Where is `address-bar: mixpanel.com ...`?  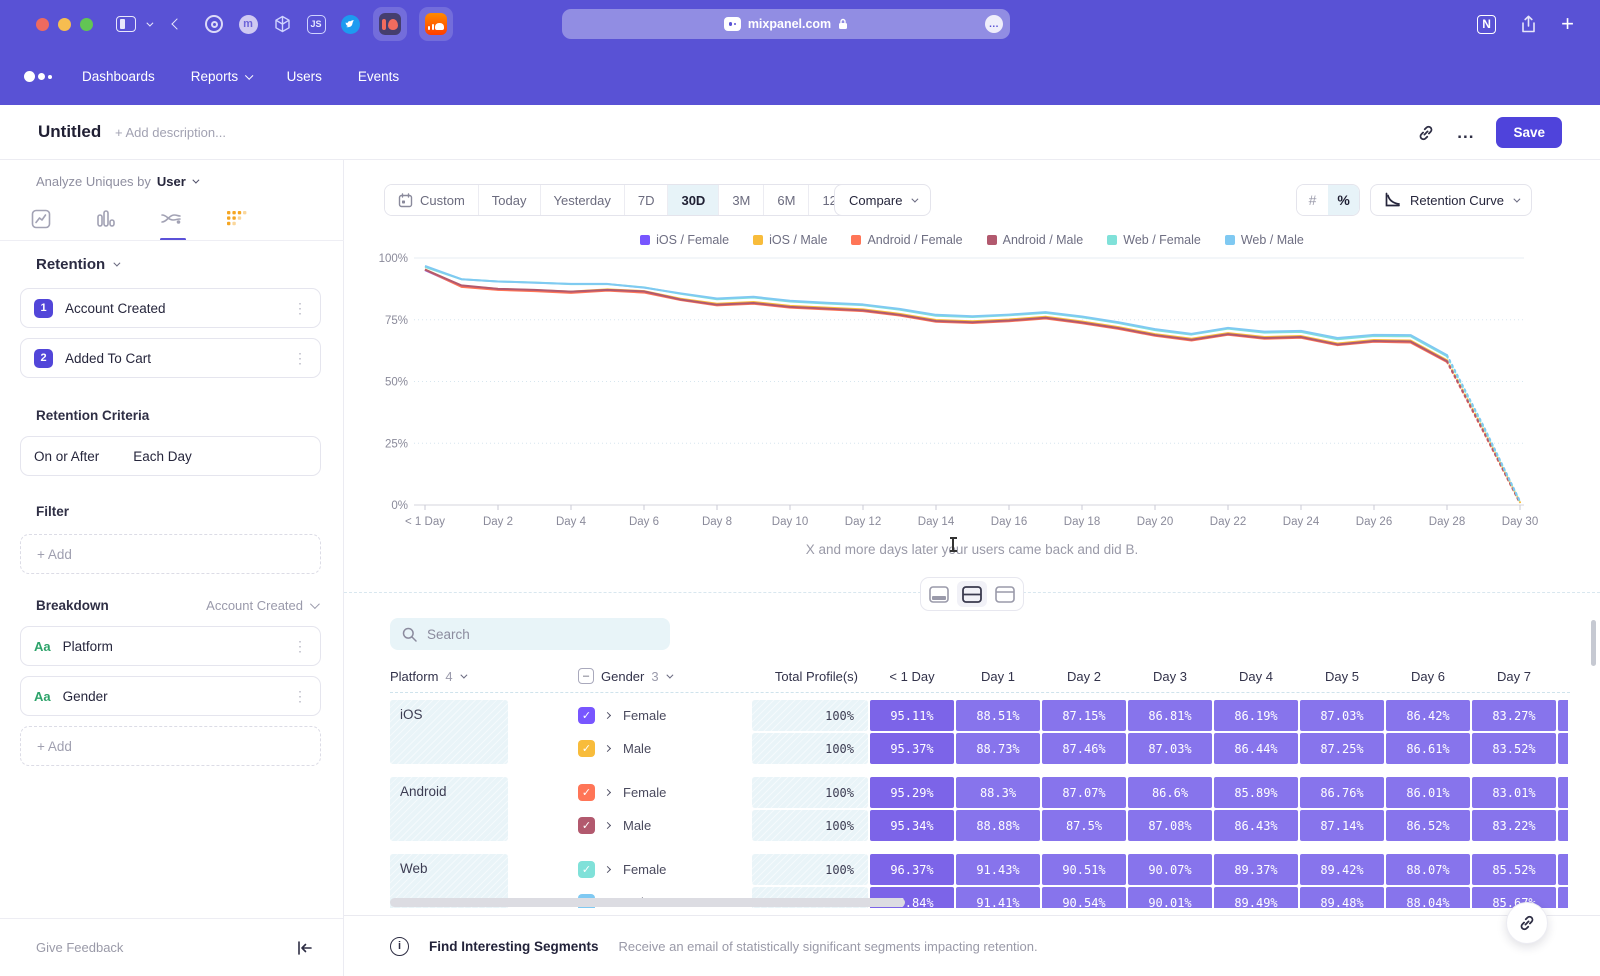
address-bar: mixpanel.com ... is located at coordinates (786, 24).